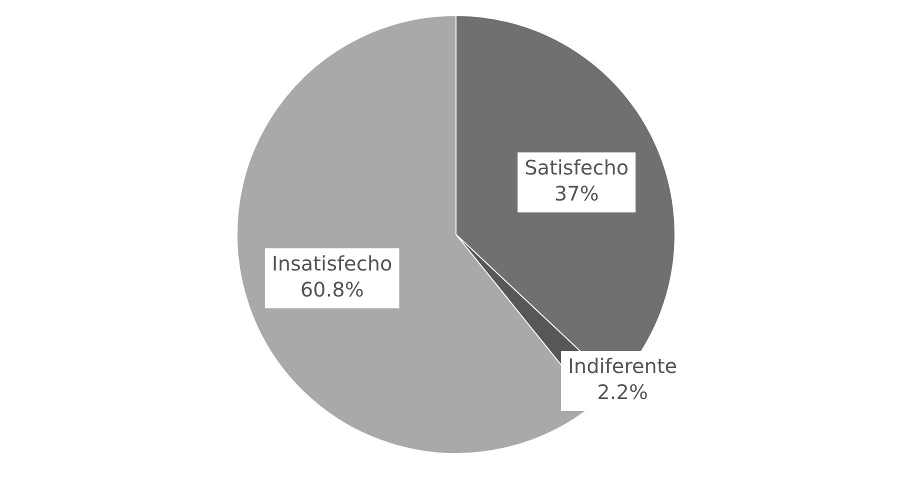  What do you see at coordinates (332, 289) in the screenshot?
I see `data-label: 60.8%` at bounding box center [332, 289].